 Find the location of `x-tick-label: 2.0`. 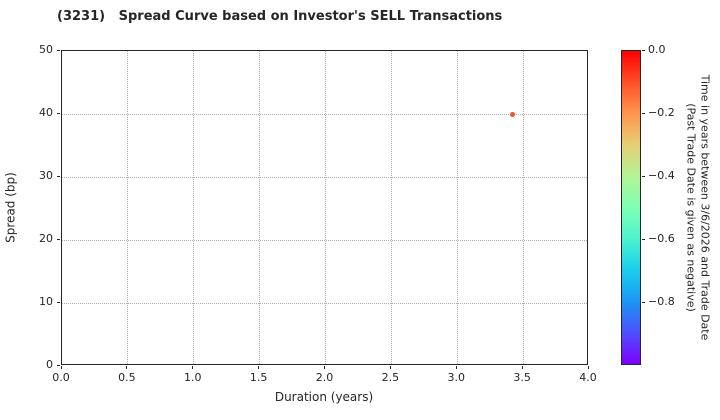

x-tick-label: 2.0 is located at coordinates (324, 377).